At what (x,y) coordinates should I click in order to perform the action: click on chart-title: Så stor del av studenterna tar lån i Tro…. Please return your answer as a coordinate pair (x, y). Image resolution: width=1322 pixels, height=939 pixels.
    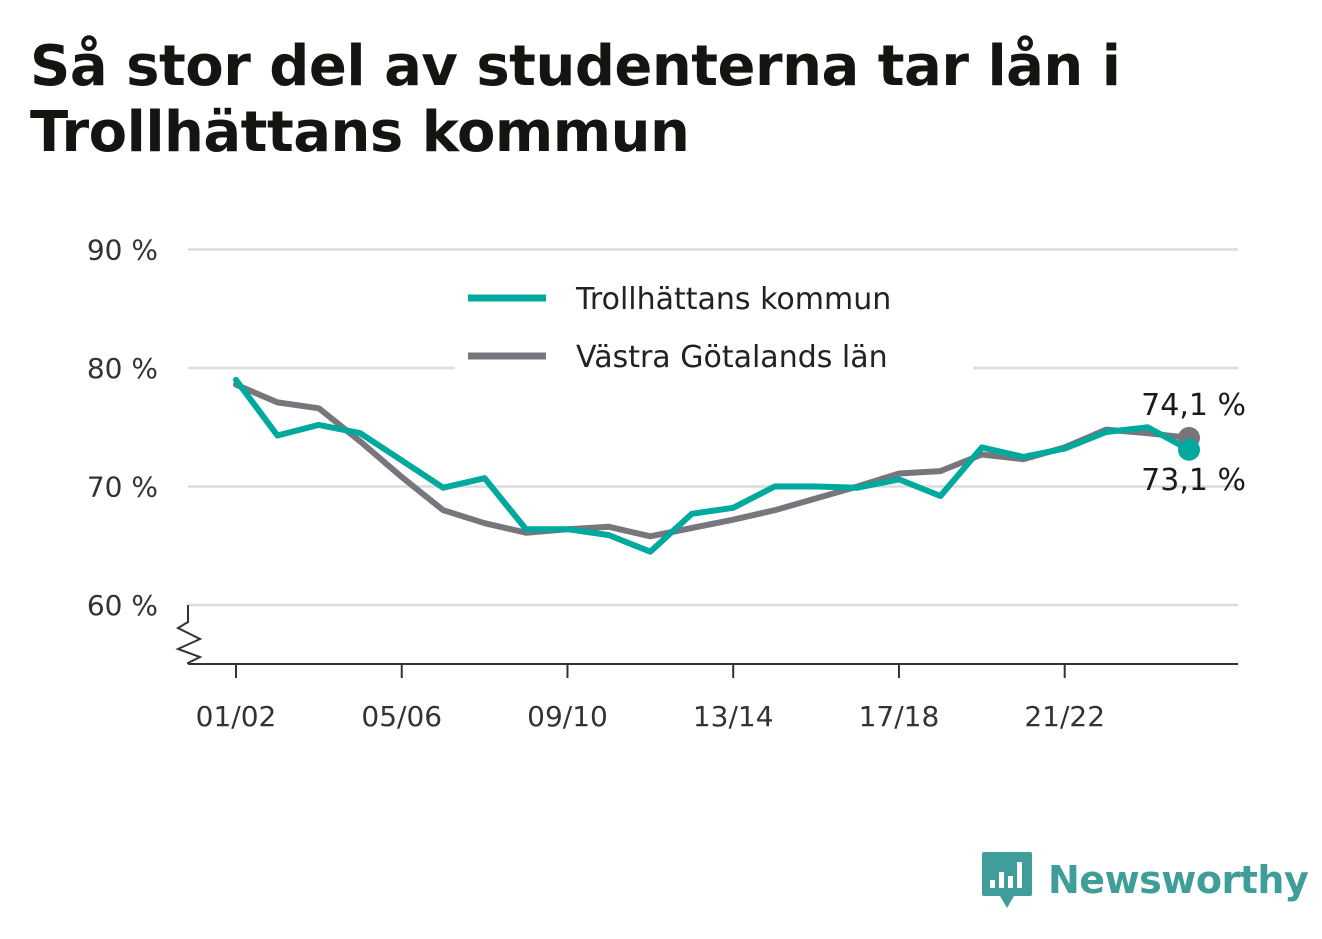
    Looking at the image, I should click on (575, 99).